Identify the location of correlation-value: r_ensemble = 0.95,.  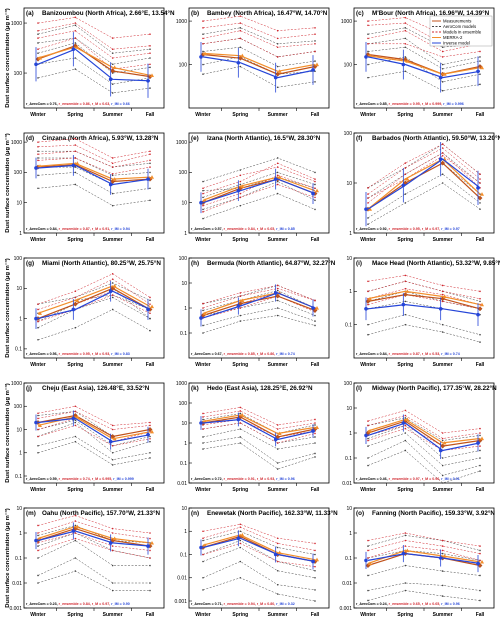
(405, 229).